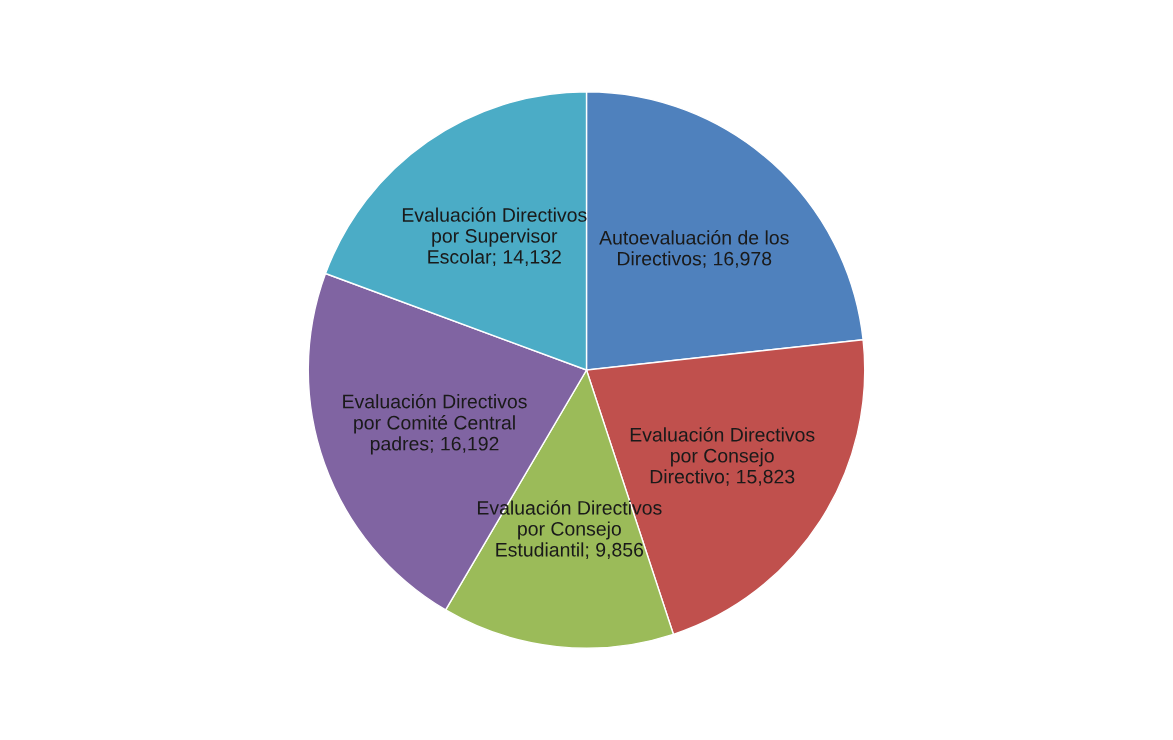 The width and height of the screenshot is (1173, 740). I want to click on slice-label: Evaluación Directivos por Comité Central padres; 16,192, so click(435, 424).